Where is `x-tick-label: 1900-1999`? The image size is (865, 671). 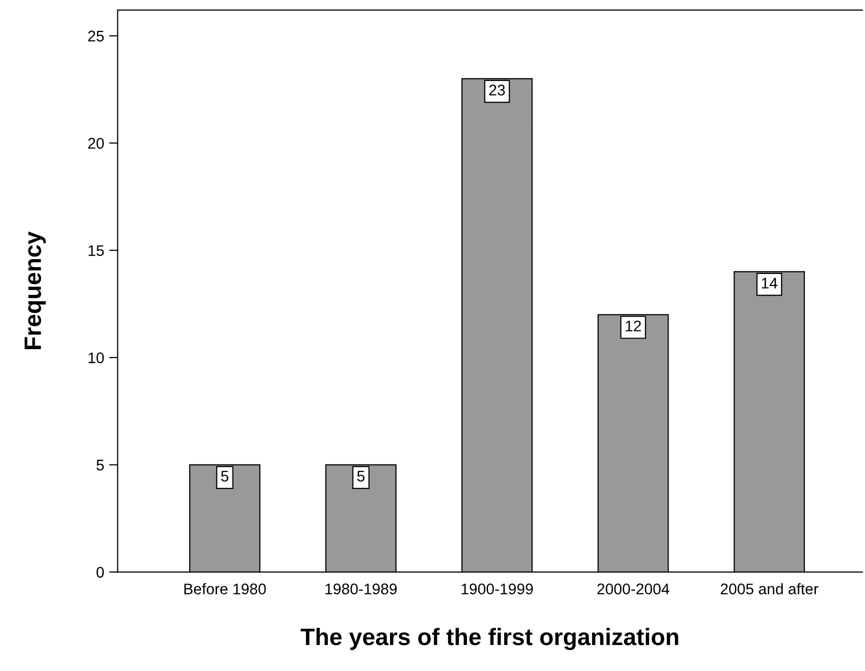
x-tick-label: 1900-1999 is located at coordinates (497, 589).